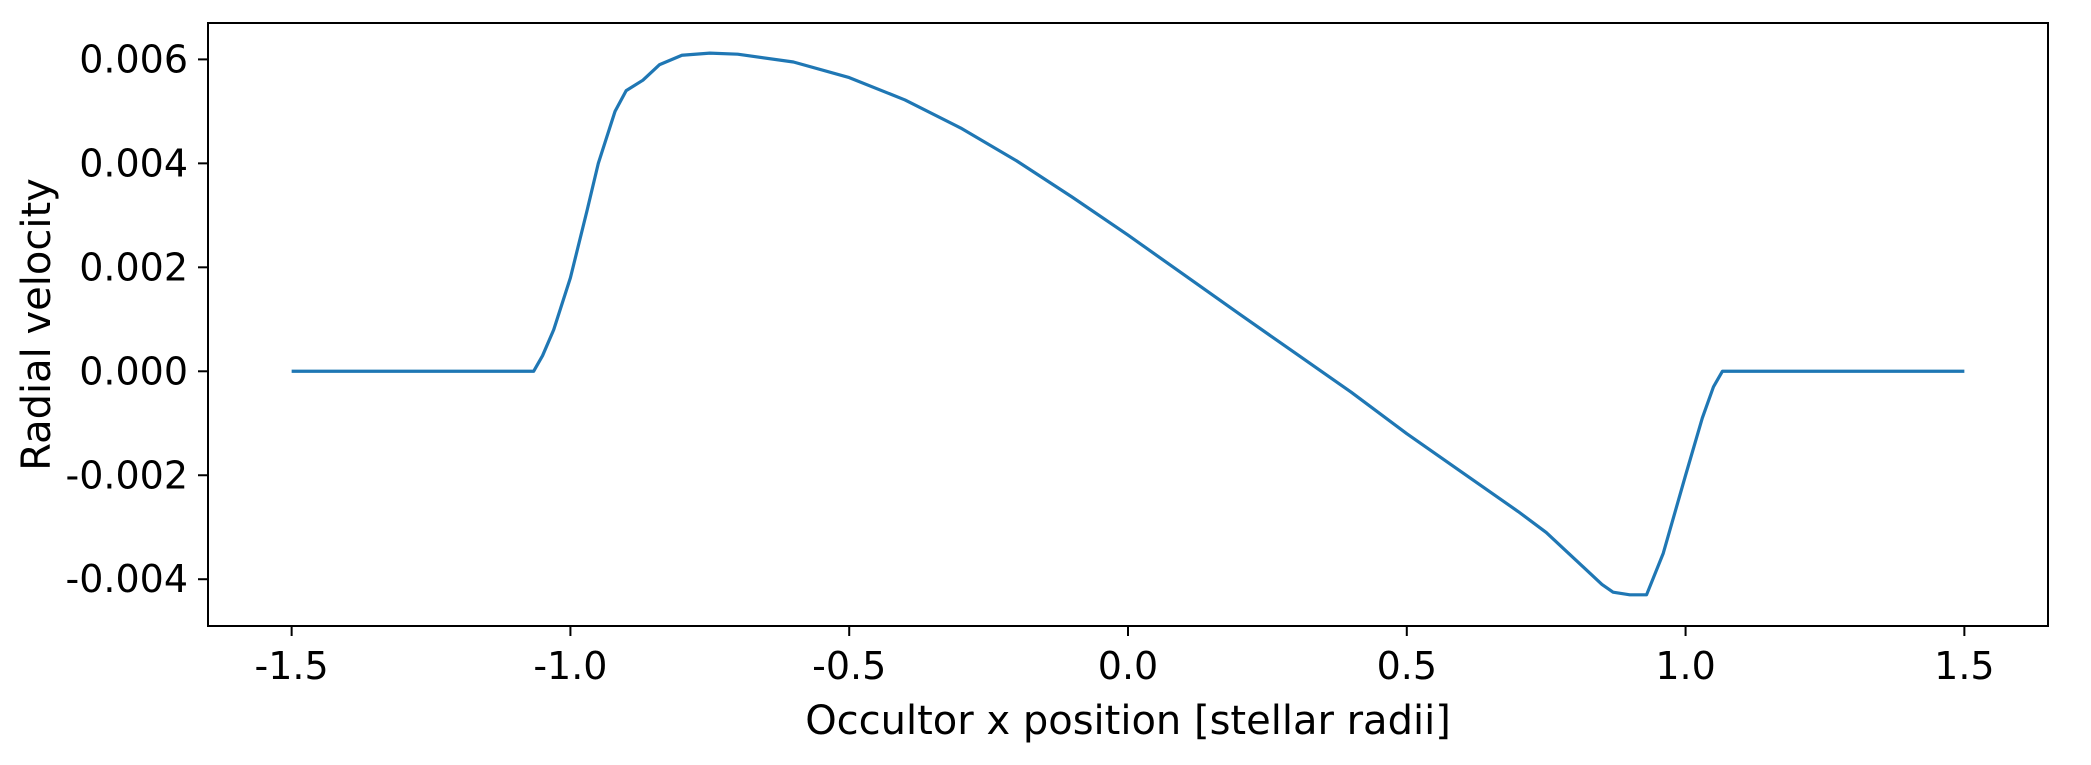  I want to click on x-tick-label: 1.5, so click(1964, 666).